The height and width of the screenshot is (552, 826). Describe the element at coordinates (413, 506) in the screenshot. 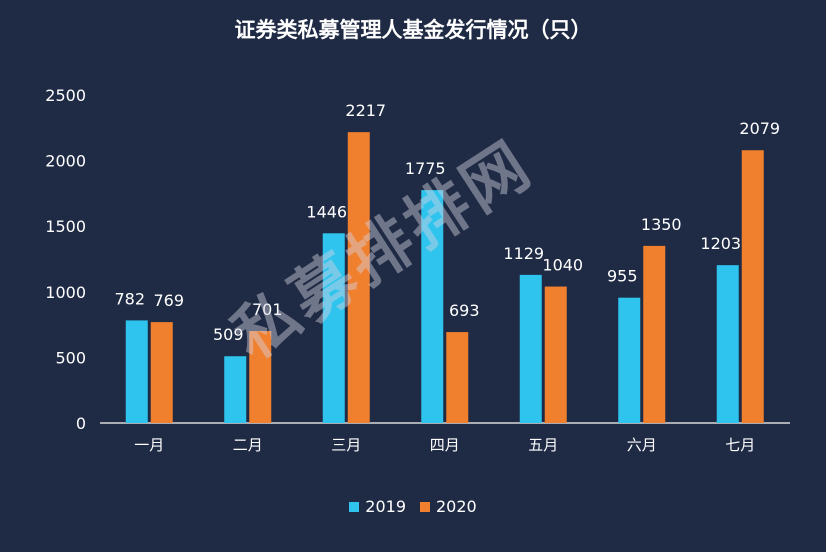

I see `legend: 2019 2020` at that location.